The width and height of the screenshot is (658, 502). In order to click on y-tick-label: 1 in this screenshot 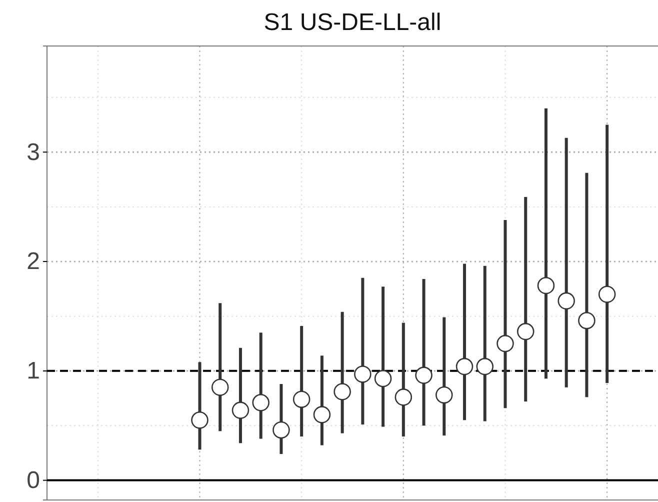, I will do `click(33, 371)`.